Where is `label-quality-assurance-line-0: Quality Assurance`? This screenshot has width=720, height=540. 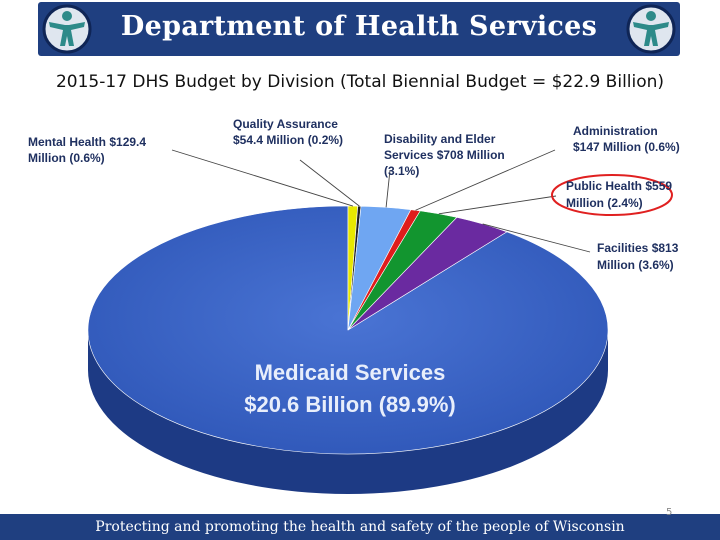 label-quality-assurance-line-0: Quality Assurance is located at coordinates (285, 124).